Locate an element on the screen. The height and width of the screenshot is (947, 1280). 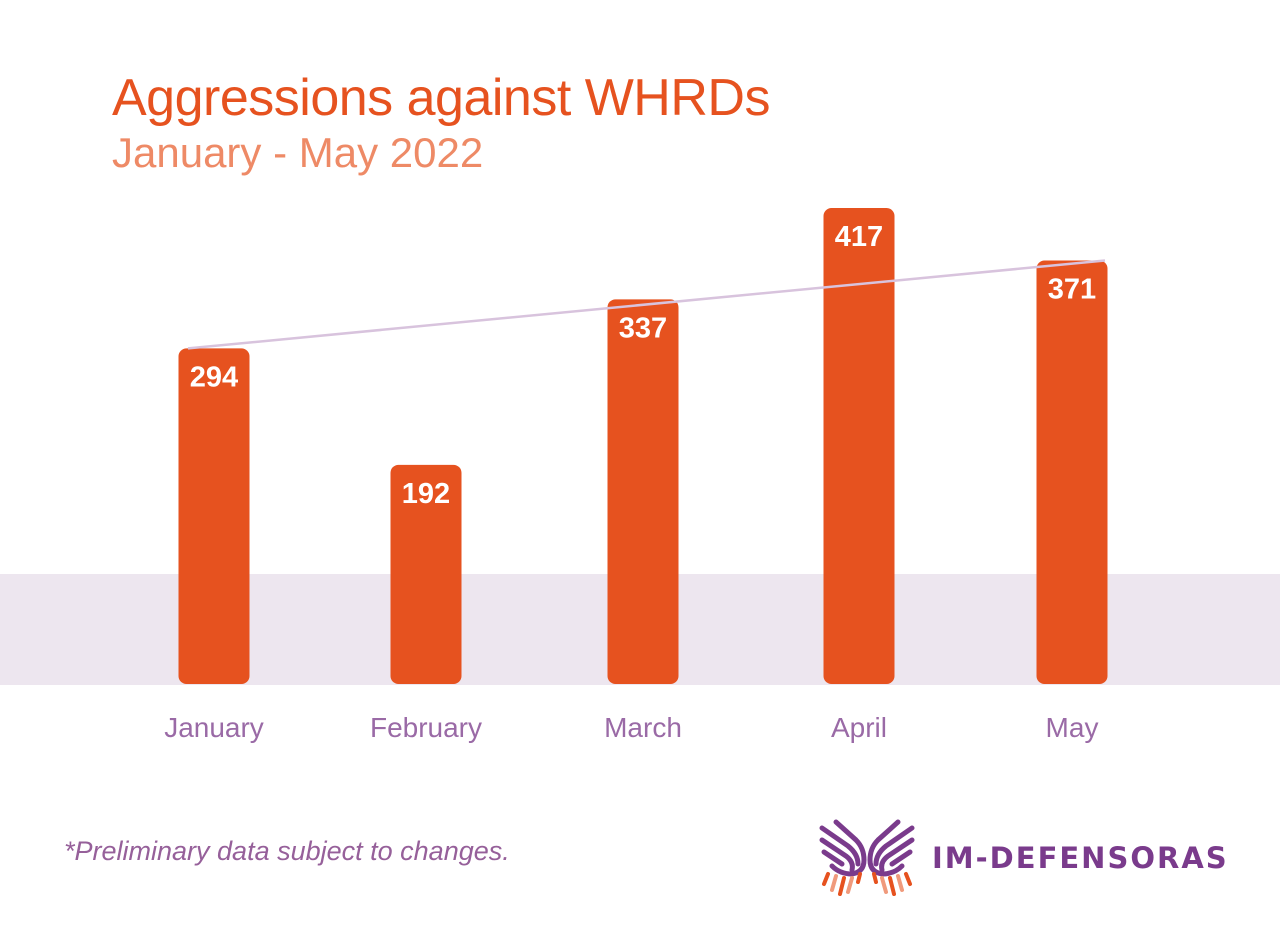
logo: IM-DEFENSORAS is located at coordinates (1023, 858).